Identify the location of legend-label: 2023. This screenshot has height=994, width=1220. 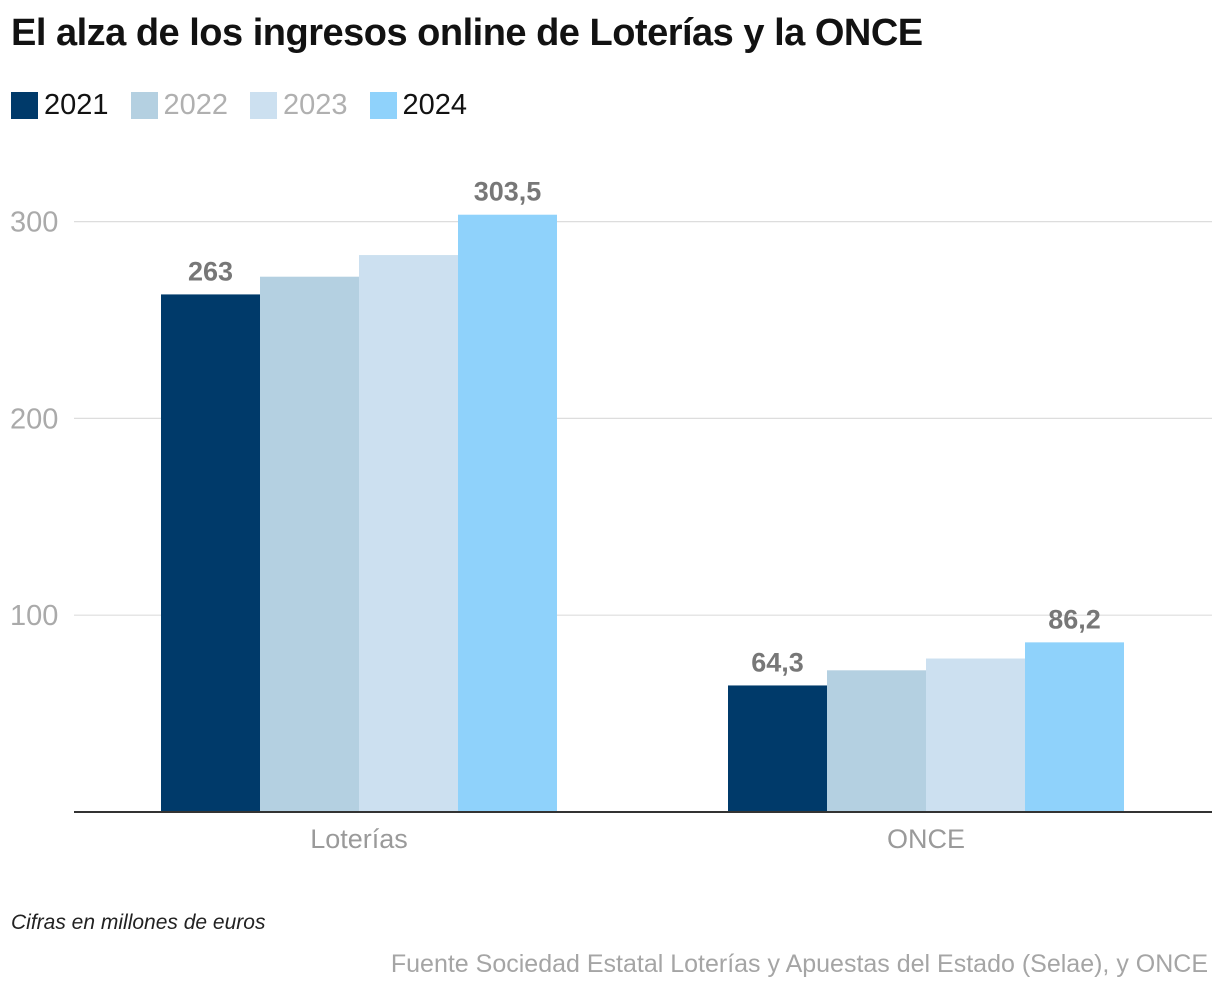
(315, 105).